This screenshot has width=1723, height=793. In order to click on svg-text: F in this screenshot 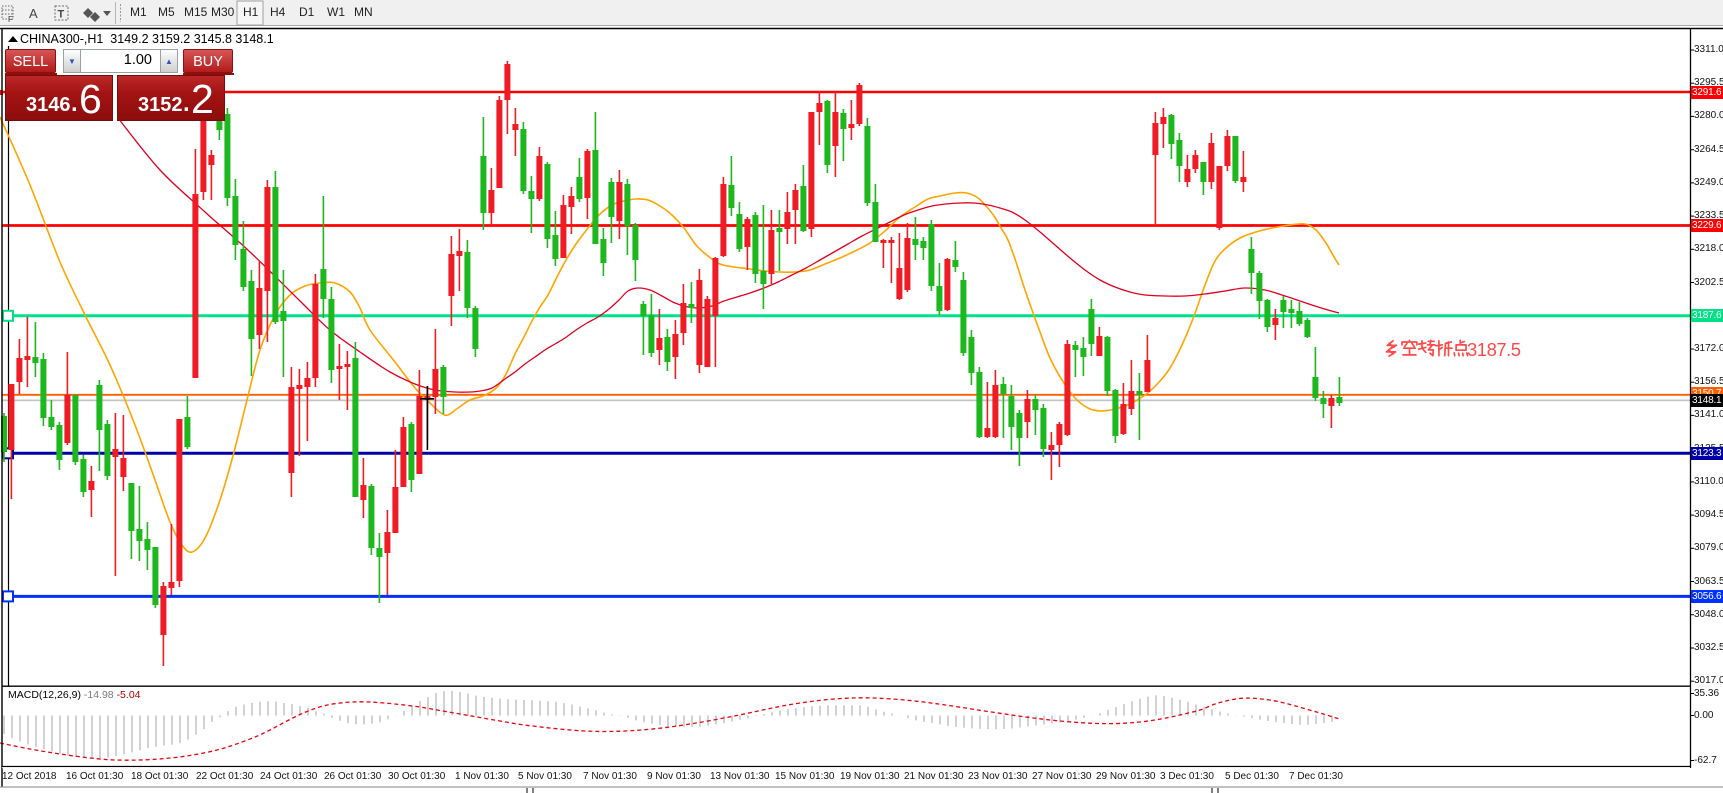, I will do `click(10, 19)`.